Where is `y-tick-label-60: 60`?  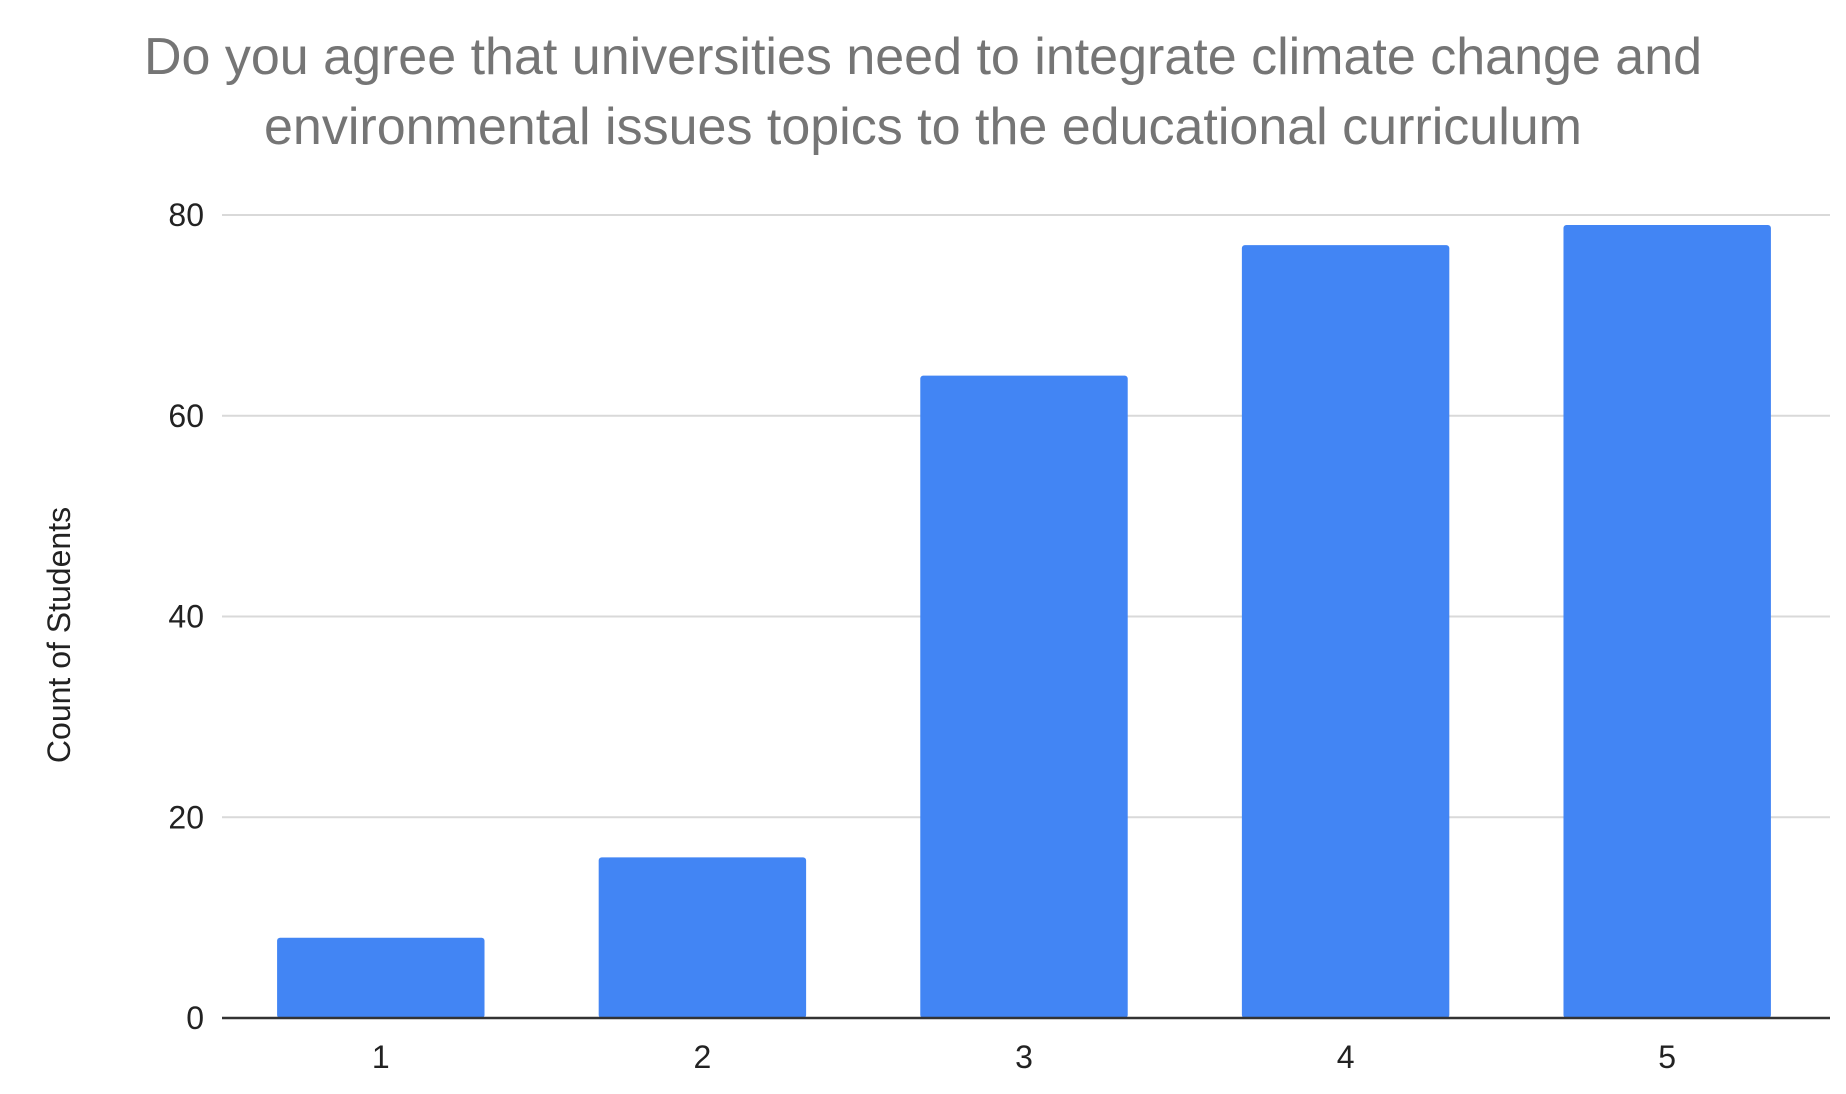
y-tick-label-60: 60 is located at coordinates (186, 416).